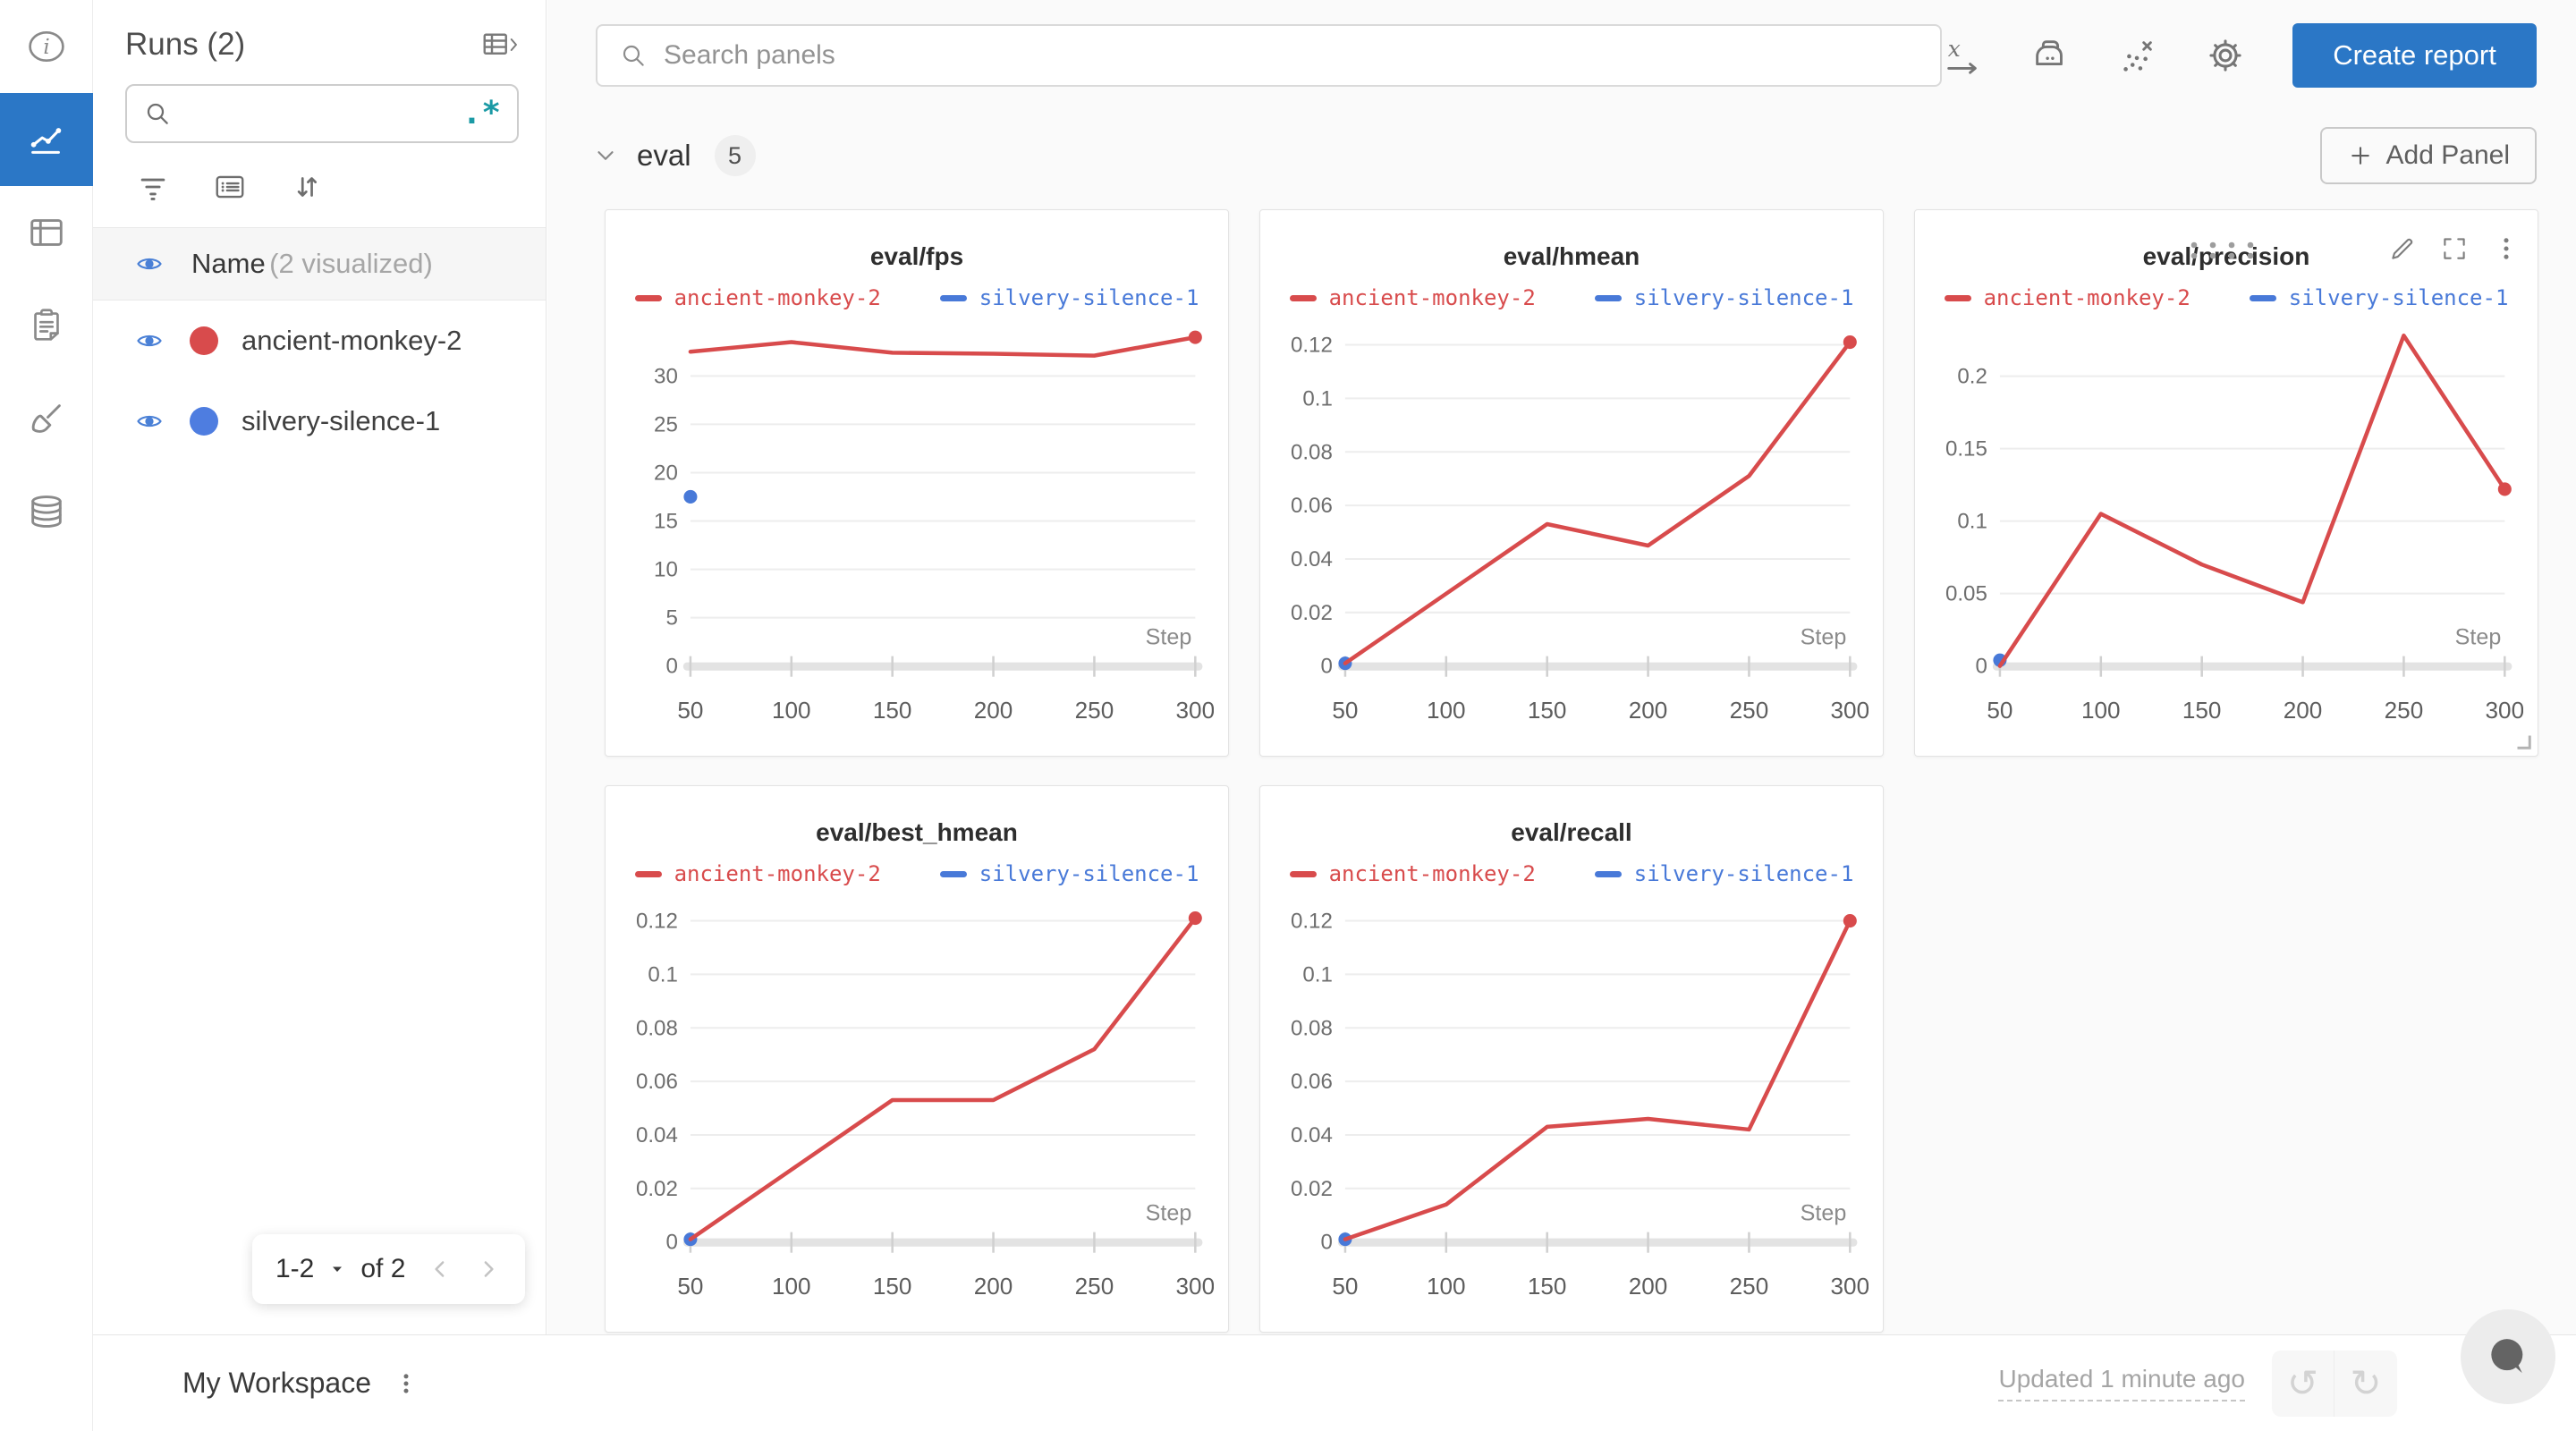 Image resolution: width=2576 pixels, height=1431 pixels. Describe the element at coordinates (46, 512) in the screenshot. I see `rail-item-database` at that location.